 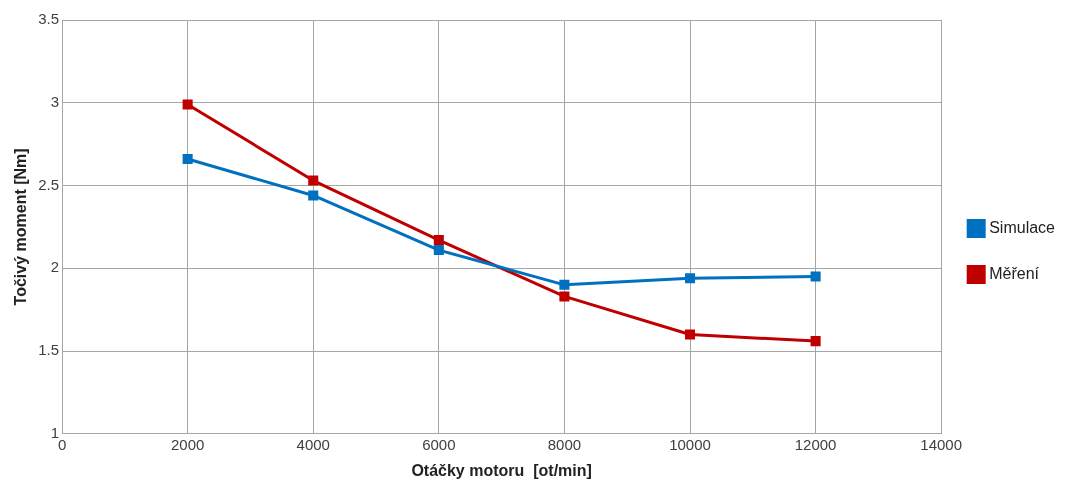 What do you see at coordinates (55, 267) in the screenshot?
I see `y-tick-label: 2` at bounding box center [55, 267].